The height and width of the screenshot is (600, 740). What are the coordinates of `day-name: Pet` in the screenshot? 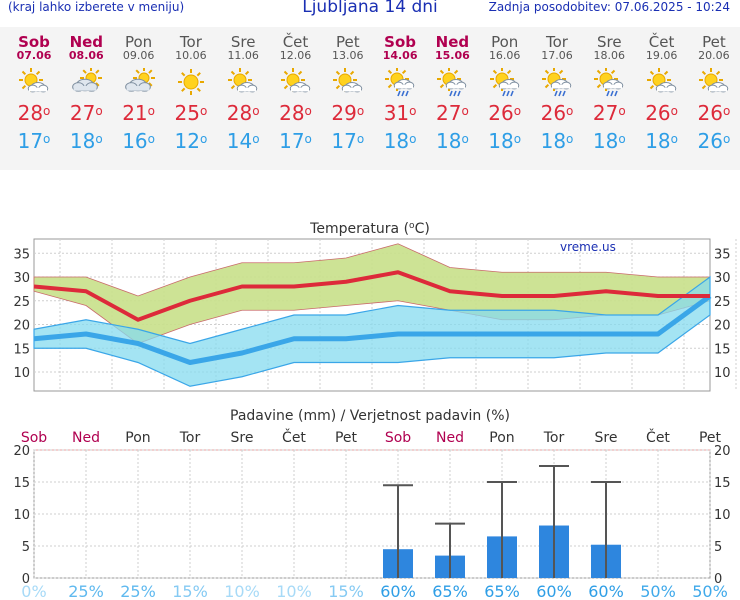 It's located at (347, 42).